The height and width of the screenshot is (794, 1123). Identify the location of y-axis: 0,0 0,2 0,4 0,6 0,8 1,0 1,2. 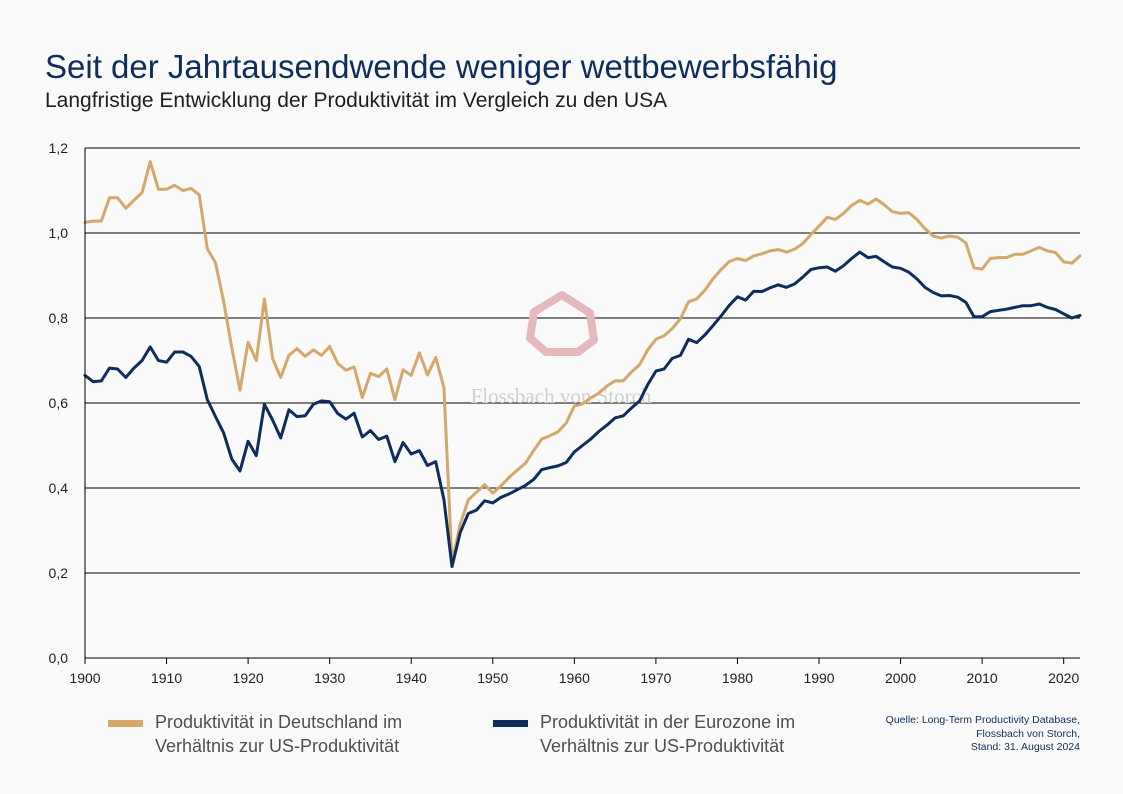
(67, 403).